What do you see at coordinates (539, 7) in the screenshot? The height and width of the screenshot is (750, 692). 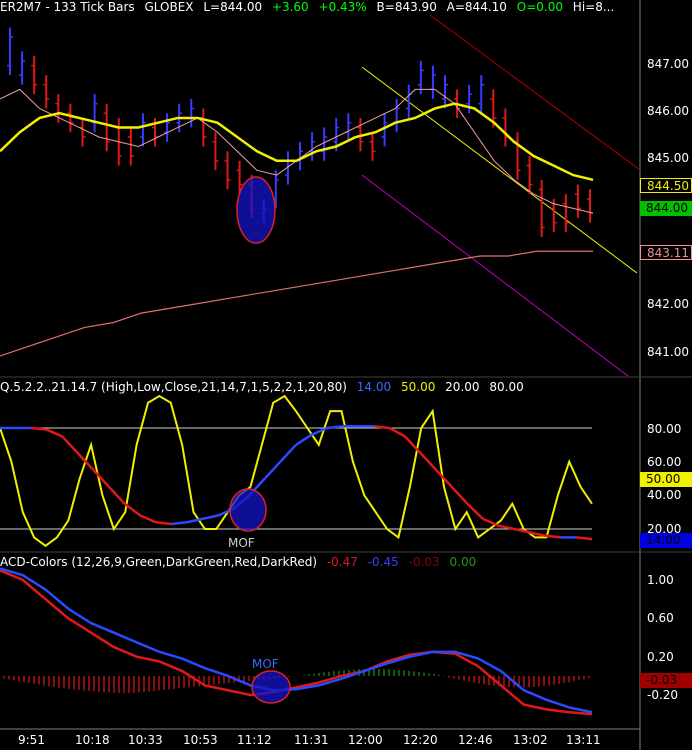 I see `open-price: O=0.00` at bounding box center [539, 7].